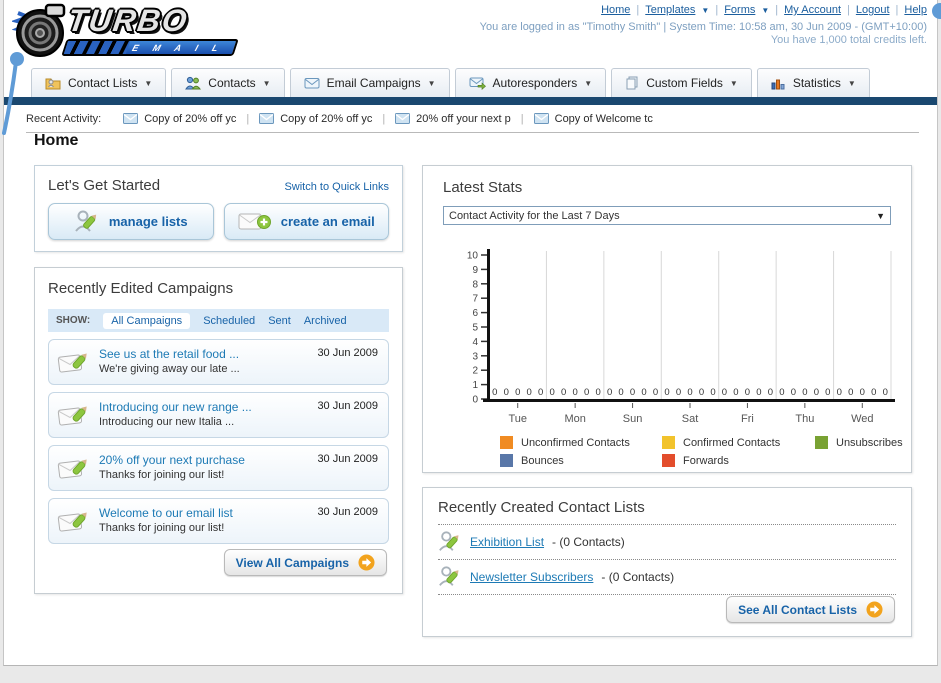 The image size is (941, 683). I want to click on link-home: Home, so click(616, 10).